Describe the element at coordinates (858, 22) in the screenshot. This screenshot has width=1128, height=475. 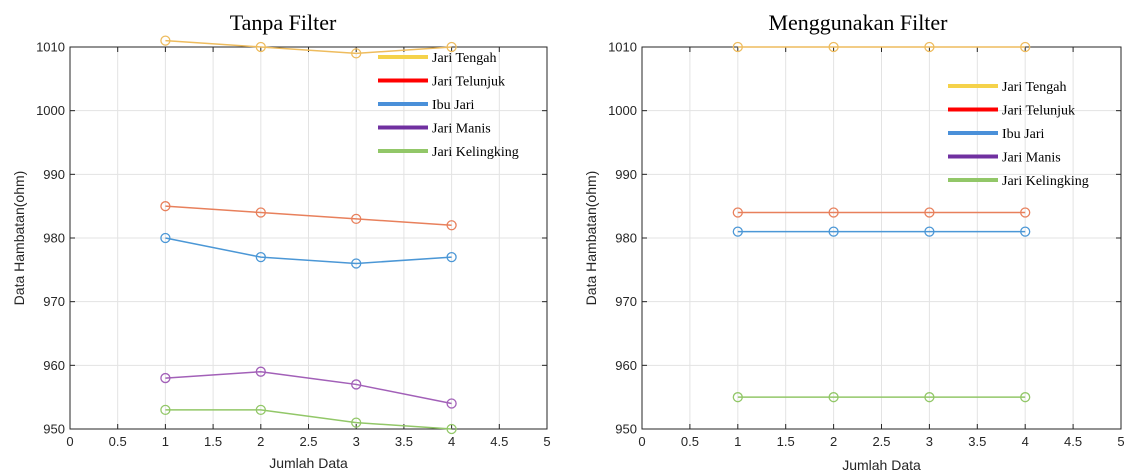
I see `chart-title: Menggunakan Filter` at that location.